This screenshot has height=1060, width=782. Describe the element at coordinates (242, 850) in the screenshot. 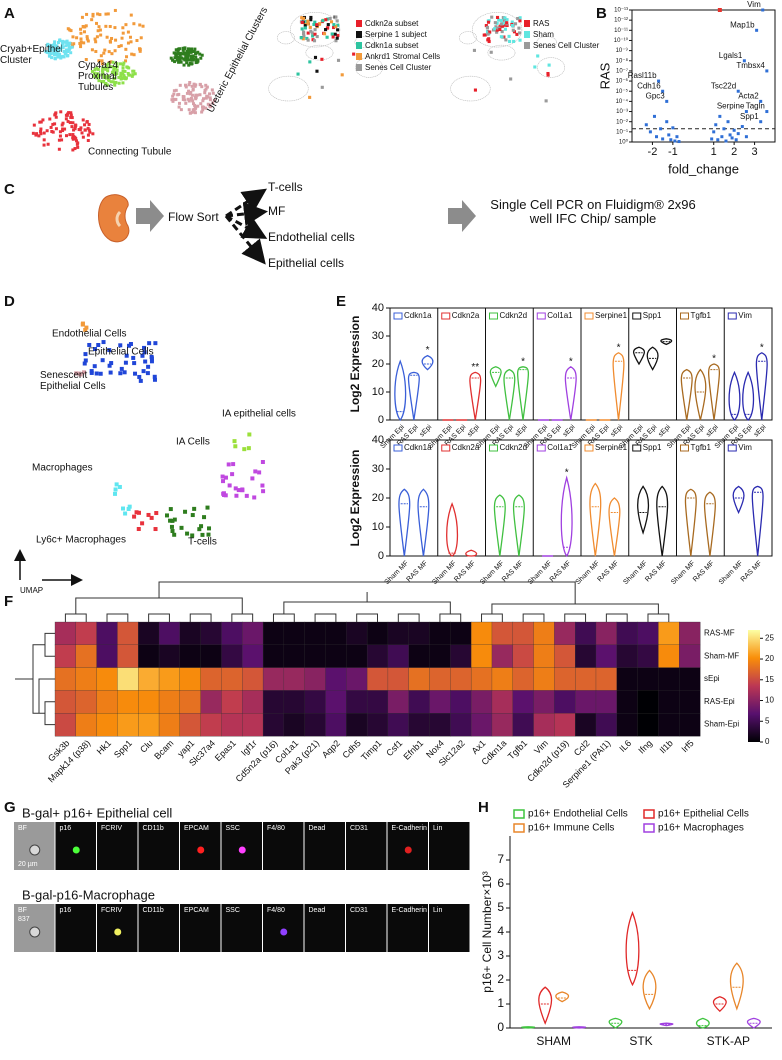

I see `signal-dot` at that location.